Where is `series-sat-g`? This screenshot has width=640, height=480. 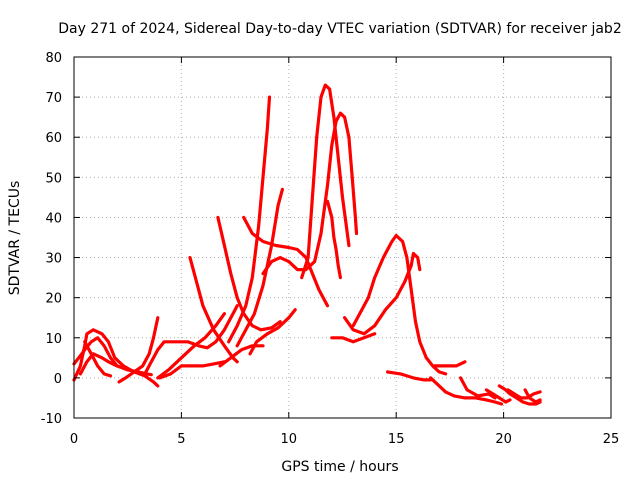
series-sat-g is located at coordinates (191, 346).